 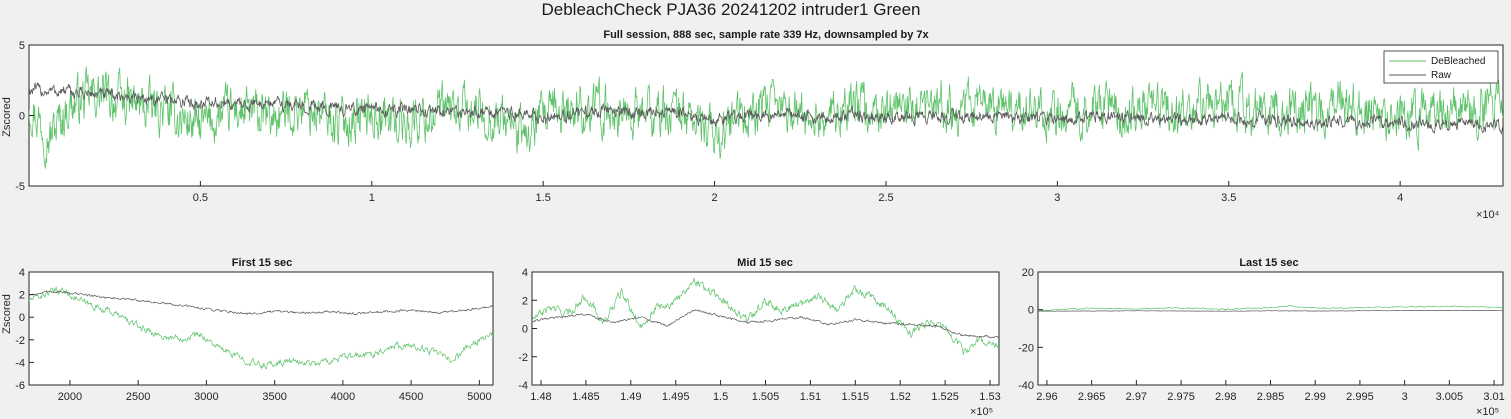 What do you see at coordinates (1026, 386) in the screenshot?
I see `y-tick-label: -40` at bounding box center [1026, 386].